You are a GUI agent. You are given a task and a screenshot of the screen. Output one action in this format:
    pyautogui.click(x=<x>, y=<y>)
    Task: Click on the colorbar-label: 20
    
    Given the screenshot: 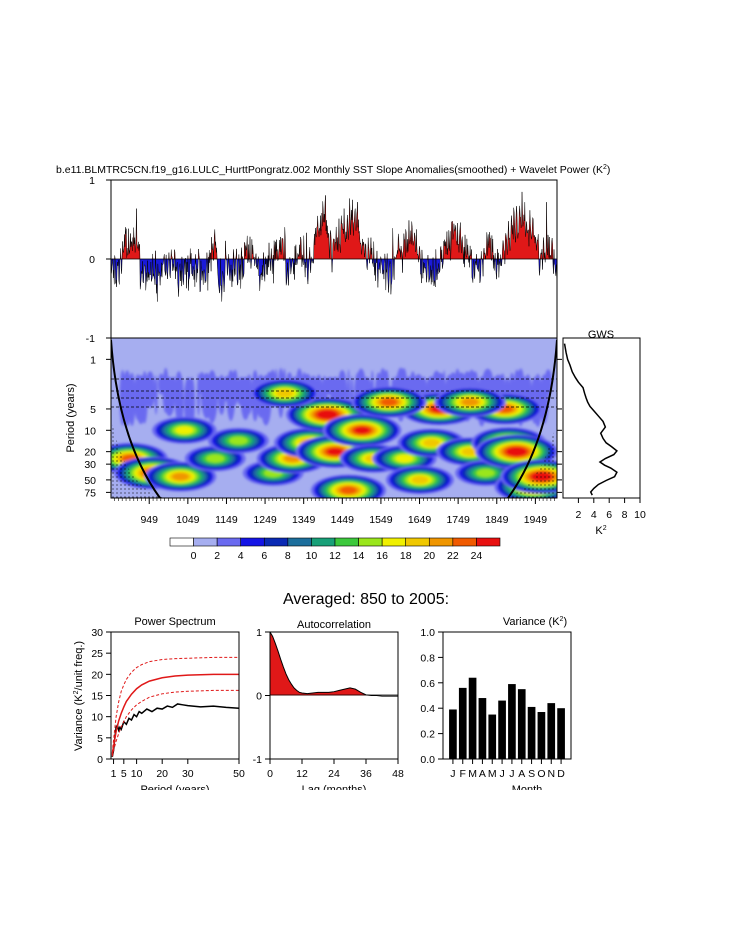 What is the action you would take?
    pyautogui.click(x=429, y=556)
    